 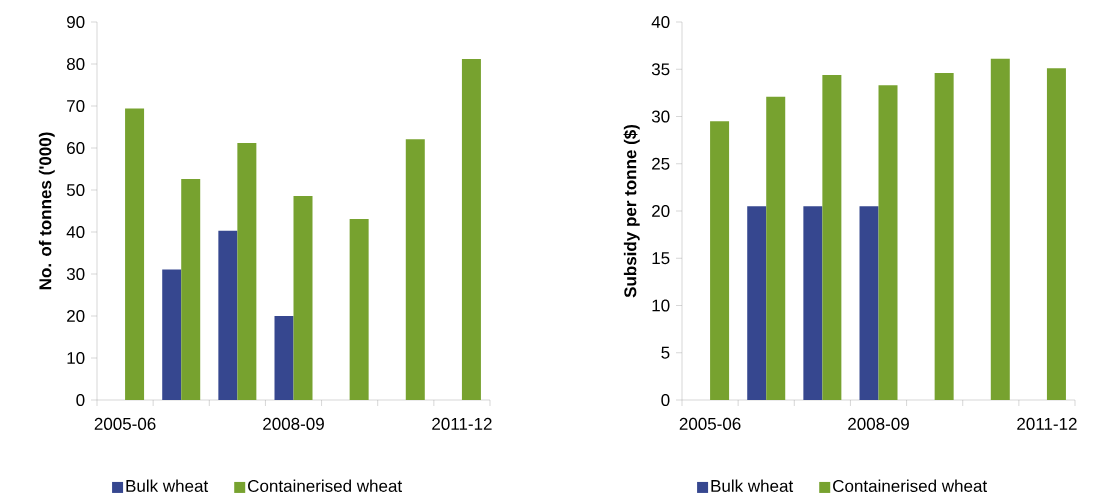 What do you see at coordinates (665, 352) in the screenshot?
I see `y-tick-label: 5` at bounding box center [665, 352].